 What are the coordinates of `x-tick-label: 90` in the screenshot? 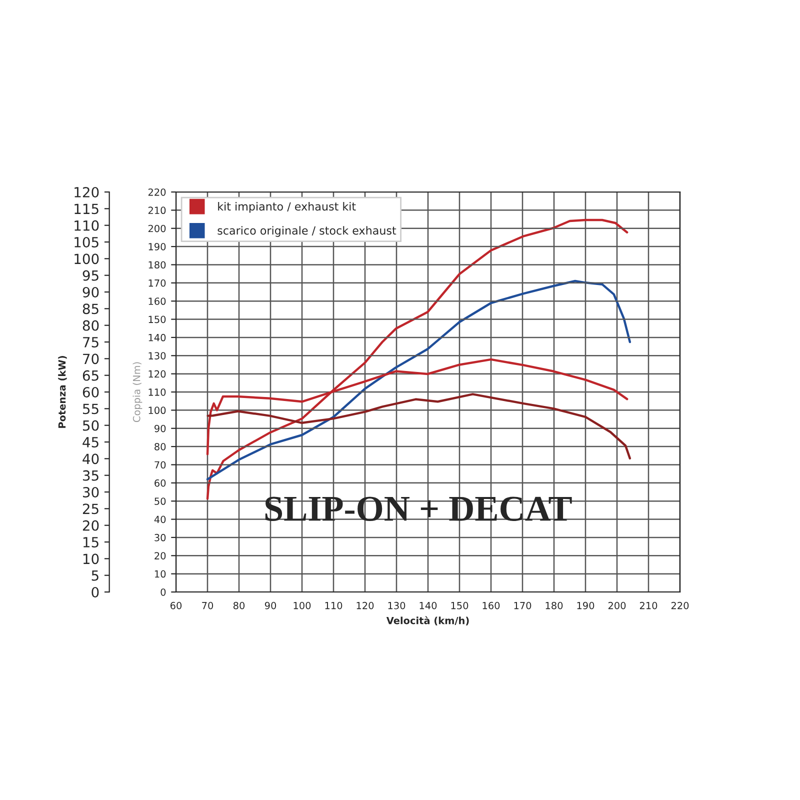 It's located at (270, 606).